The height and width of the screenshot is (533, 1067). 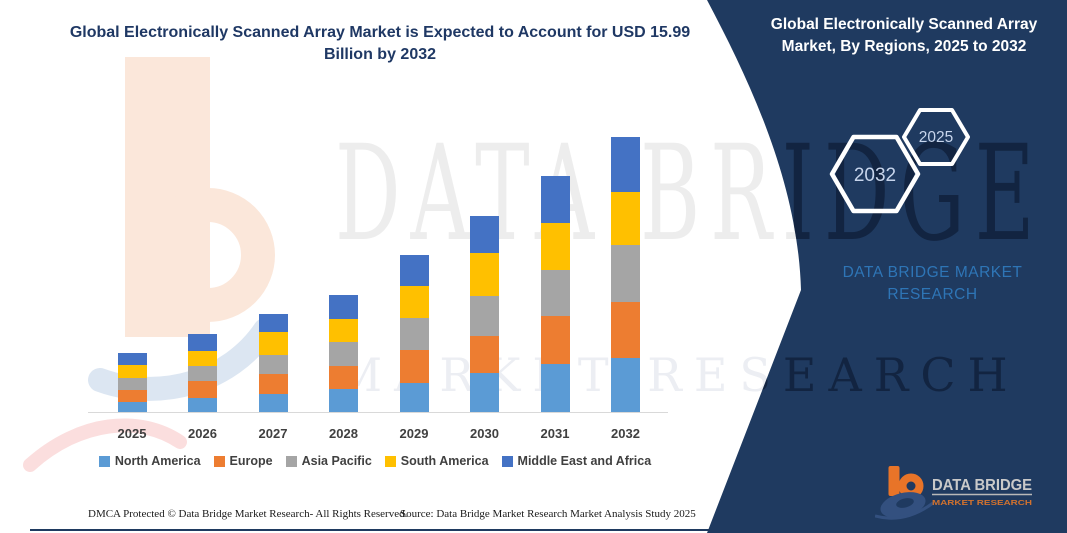 What do you see at coordinates (343, 401) in the screenshot?
I see `segment-north-america-2028` at bounding box center [343, 401].